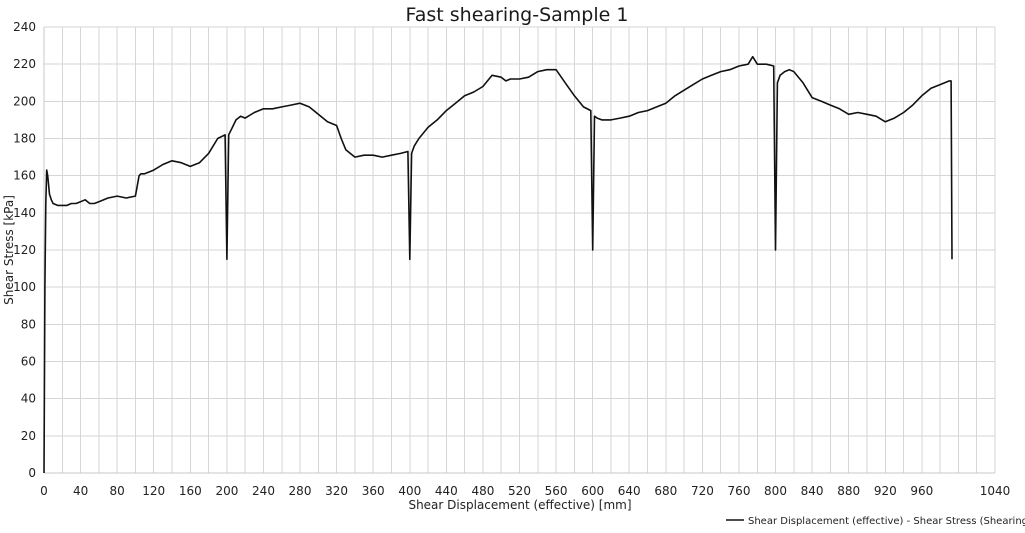 The height and width of the screenshot is (533, 1025). Describe the element at coordinates (80, 491) in the screenshot. I see `x-tick-label: 40` at that location.